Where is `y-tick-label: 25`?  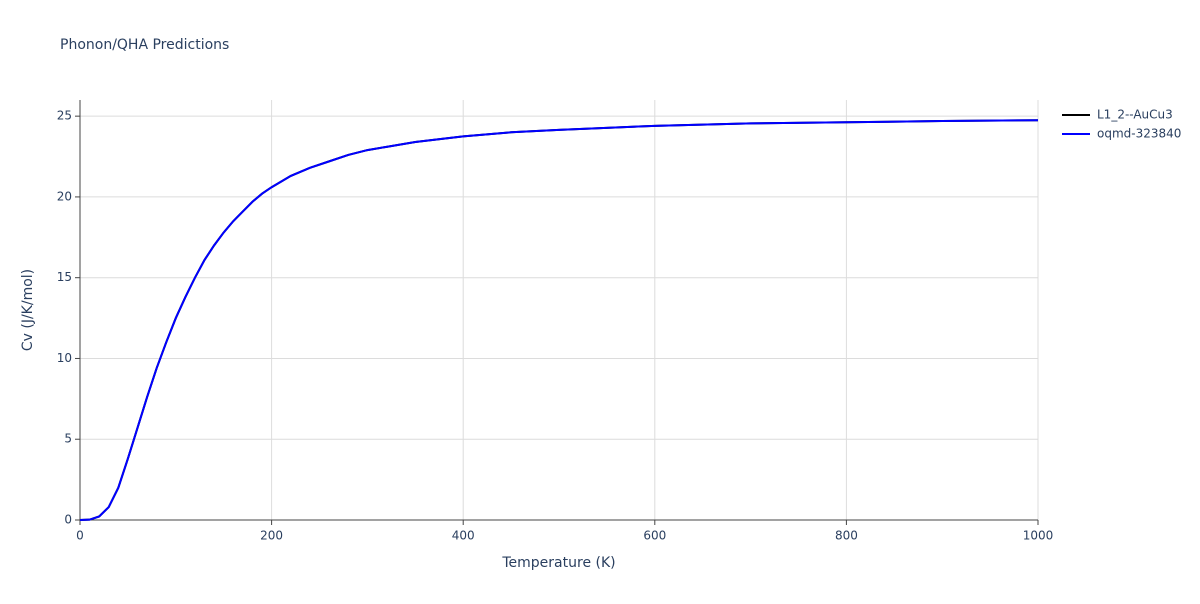
y-tick-label: 25 is located at coordinates (64, 116).